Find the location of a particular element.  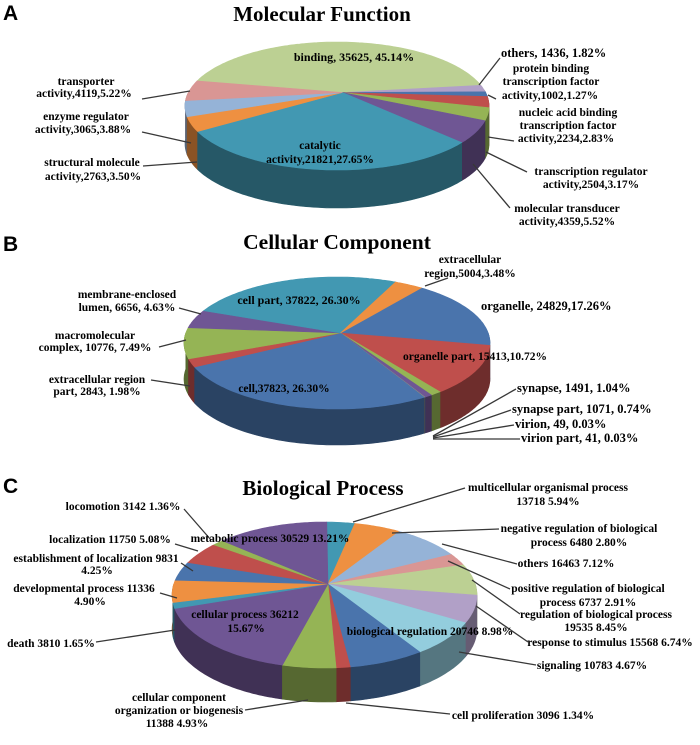

svg-text: complex, 10776, 7.49% is located at coordinates (95, 348).